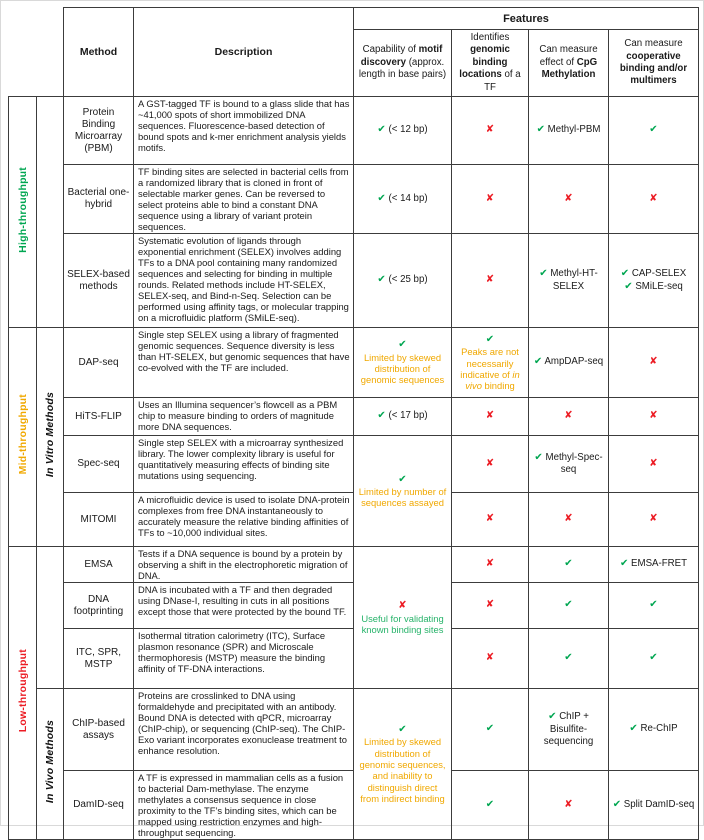 Image resolution: width=704 pixels, height=840 pixels. Describe the element at coordinates (22, 434) in the screenshot. I see `mid-throughput-label: Mid-throughput` at that location.